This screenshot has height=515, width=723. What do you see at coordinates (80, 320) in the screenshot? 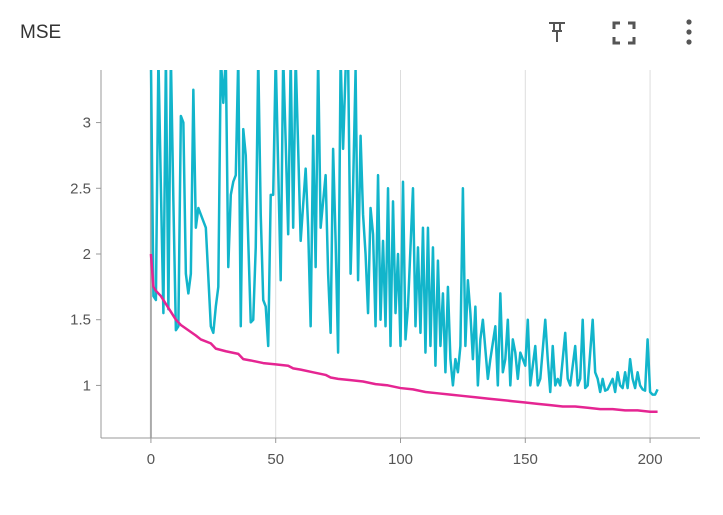
I see `y-tick-label: 1.5` at bounding box center [80, 320].